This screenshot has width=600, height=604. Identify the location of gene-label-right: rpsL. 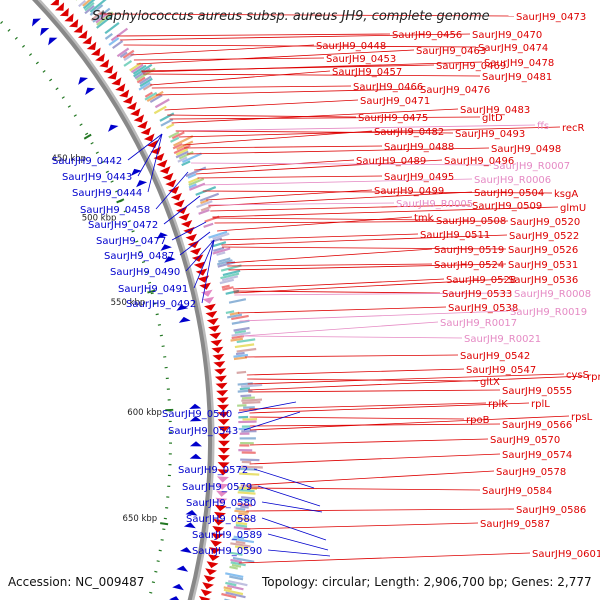
(582, 417).